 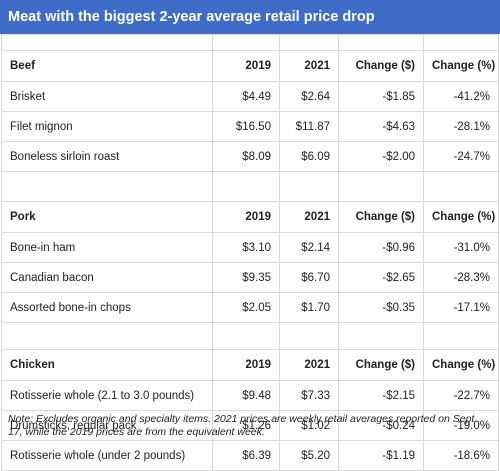 I want to click on price-2019: $6.39, so click(x=246, y=455).